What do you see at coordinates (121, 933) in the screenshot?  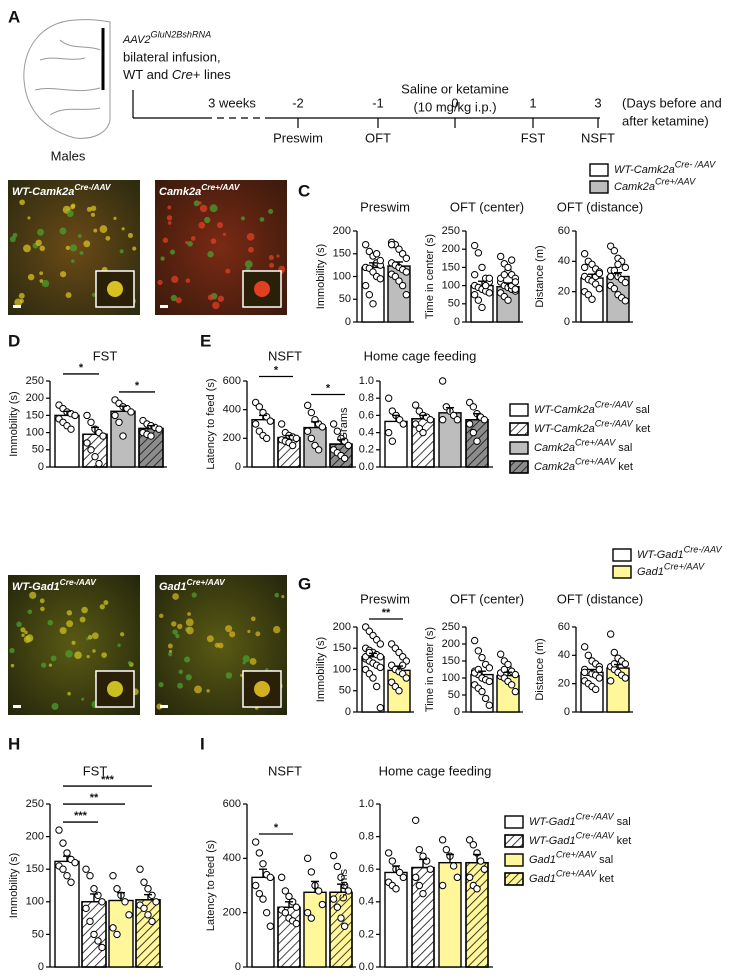 I see `bar` at bounding box center [121, 933].